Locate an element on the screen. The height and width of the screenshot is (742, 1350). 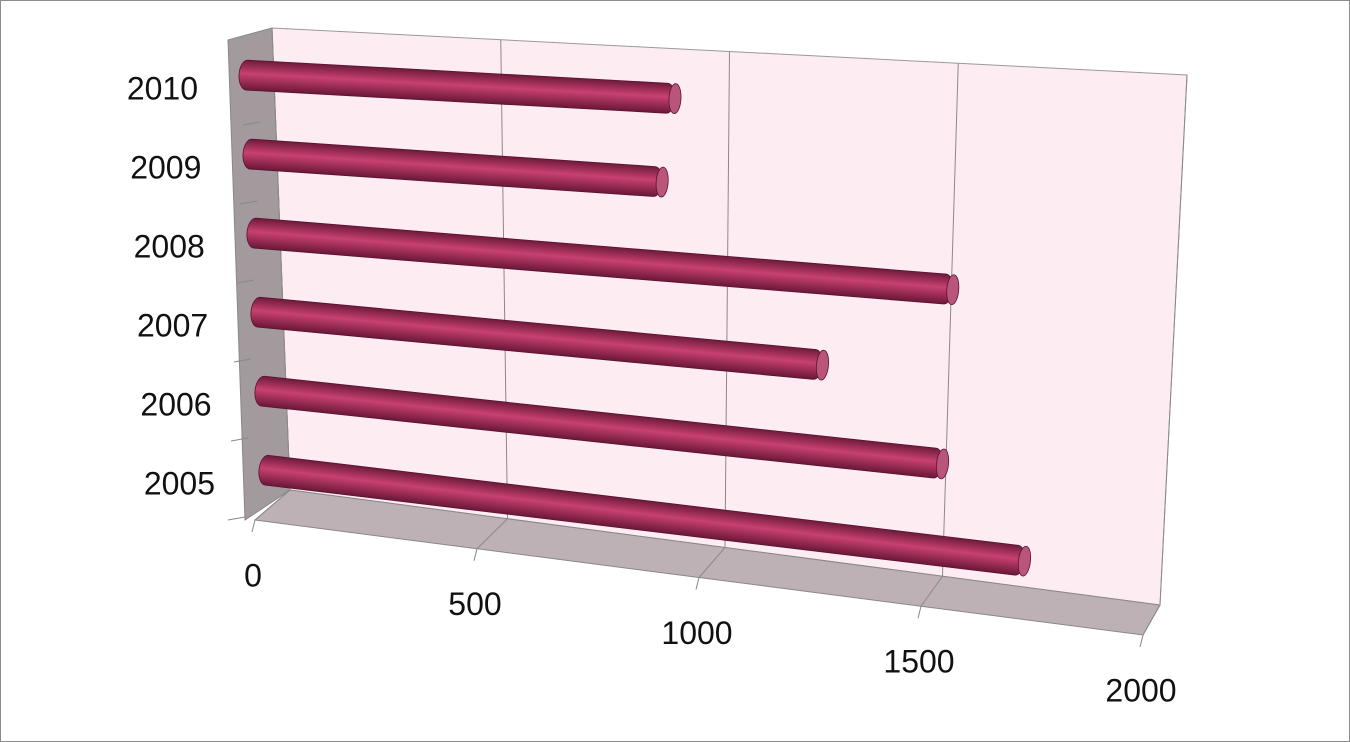
y-tick-label: 2008 is located at coordinates (169, 246).